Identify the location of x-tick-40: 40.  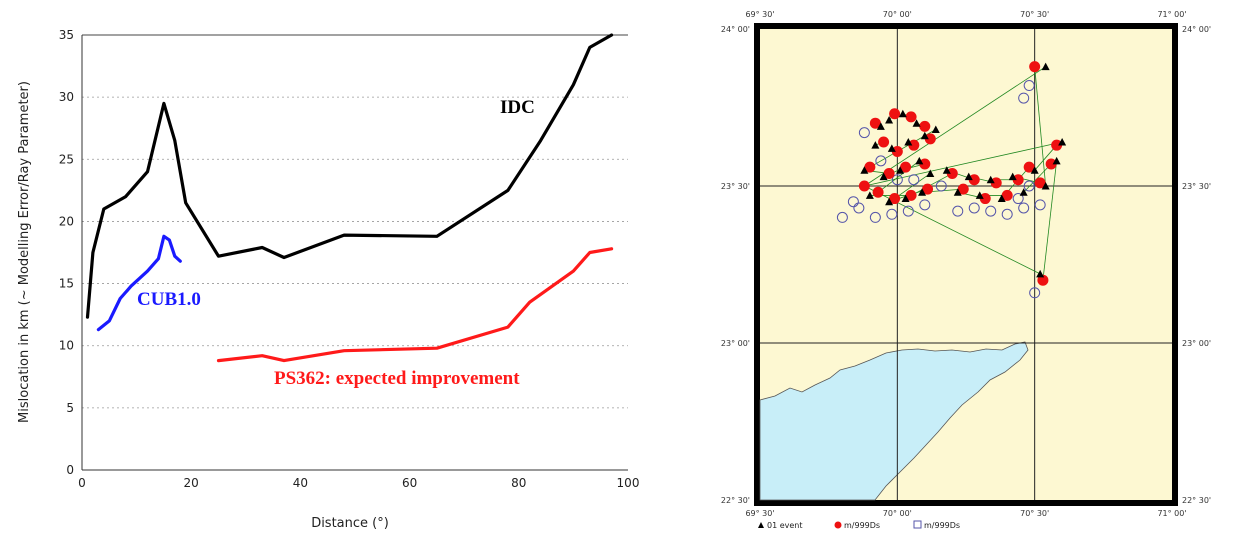
(300, 483).